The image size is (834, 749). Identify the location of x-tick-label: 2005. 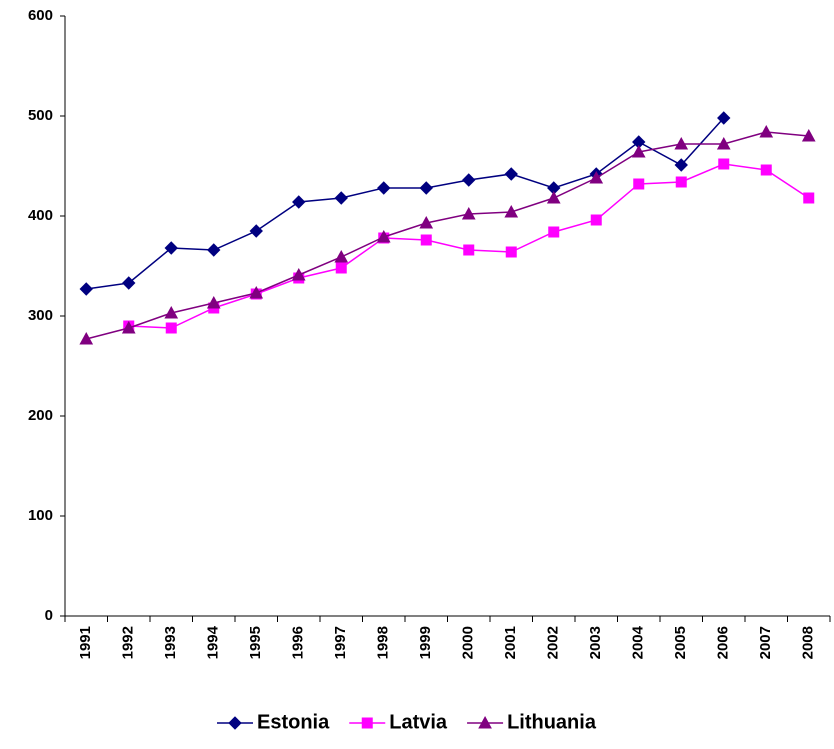
(680, 642).